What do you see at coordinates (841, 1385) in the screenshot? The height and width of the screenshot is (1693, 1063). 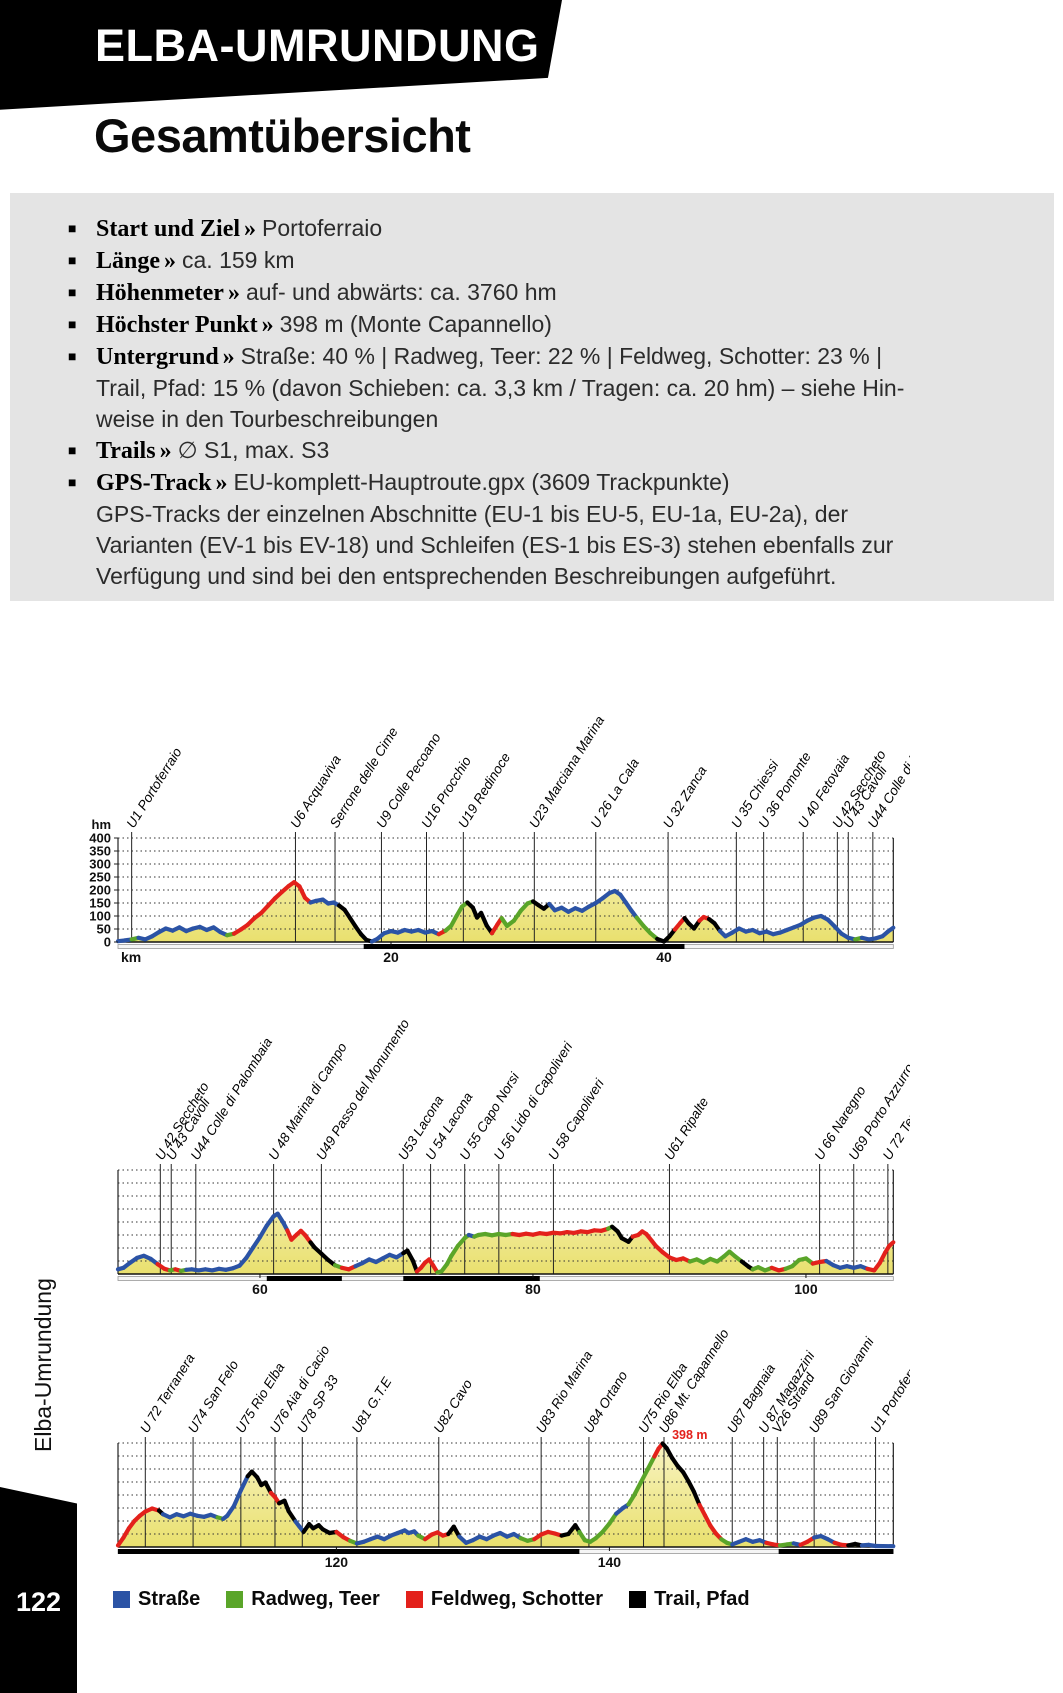 I see `waypoint-label: U89 San Giovanni` at bounding box center [841, 1385].